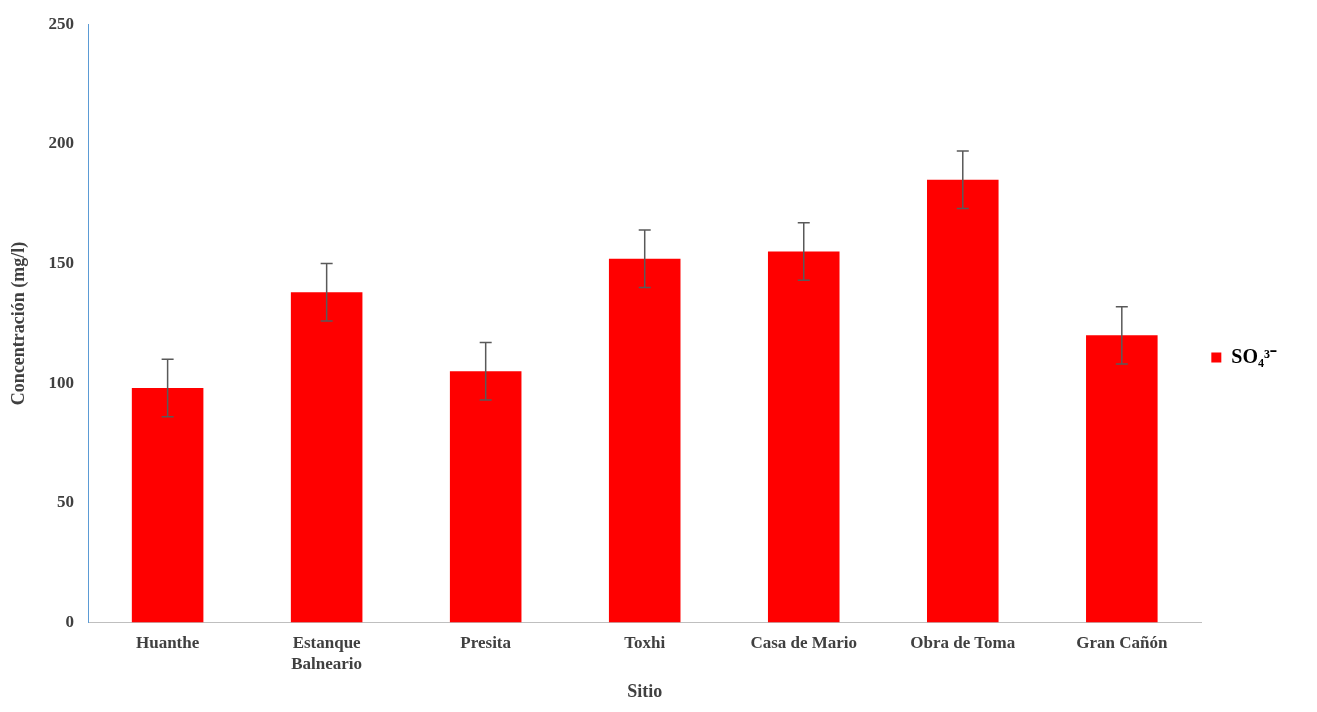 The width and height of the screenshot is (1317, 712). What do you see at coordinates (167, 643) in the screenshot?
I see `x-tick-label: Huanthe` at bounding box center [167, 643].